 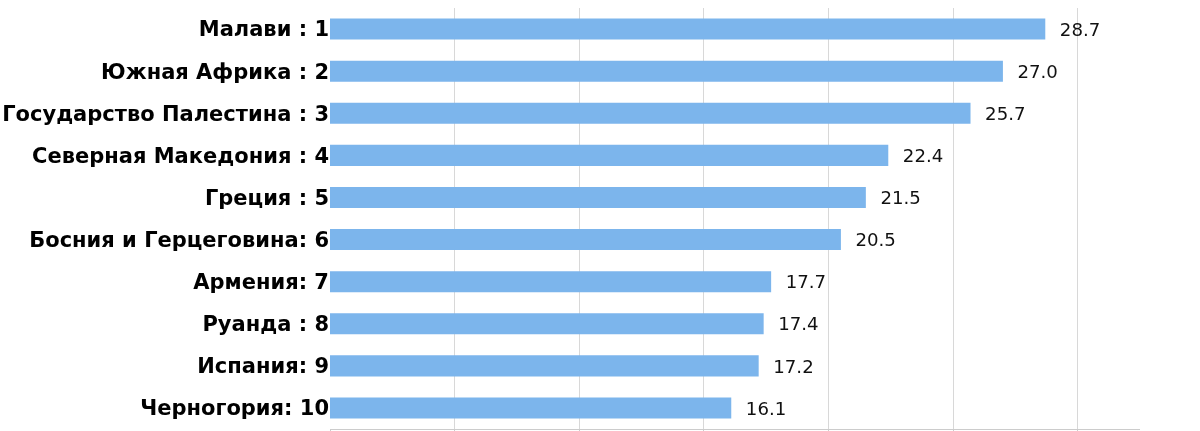 What do you see at coordinates (261, 282) in the screenshot?
I see `y-tick-label: Армения: 7` at bounding box center [261, 282].